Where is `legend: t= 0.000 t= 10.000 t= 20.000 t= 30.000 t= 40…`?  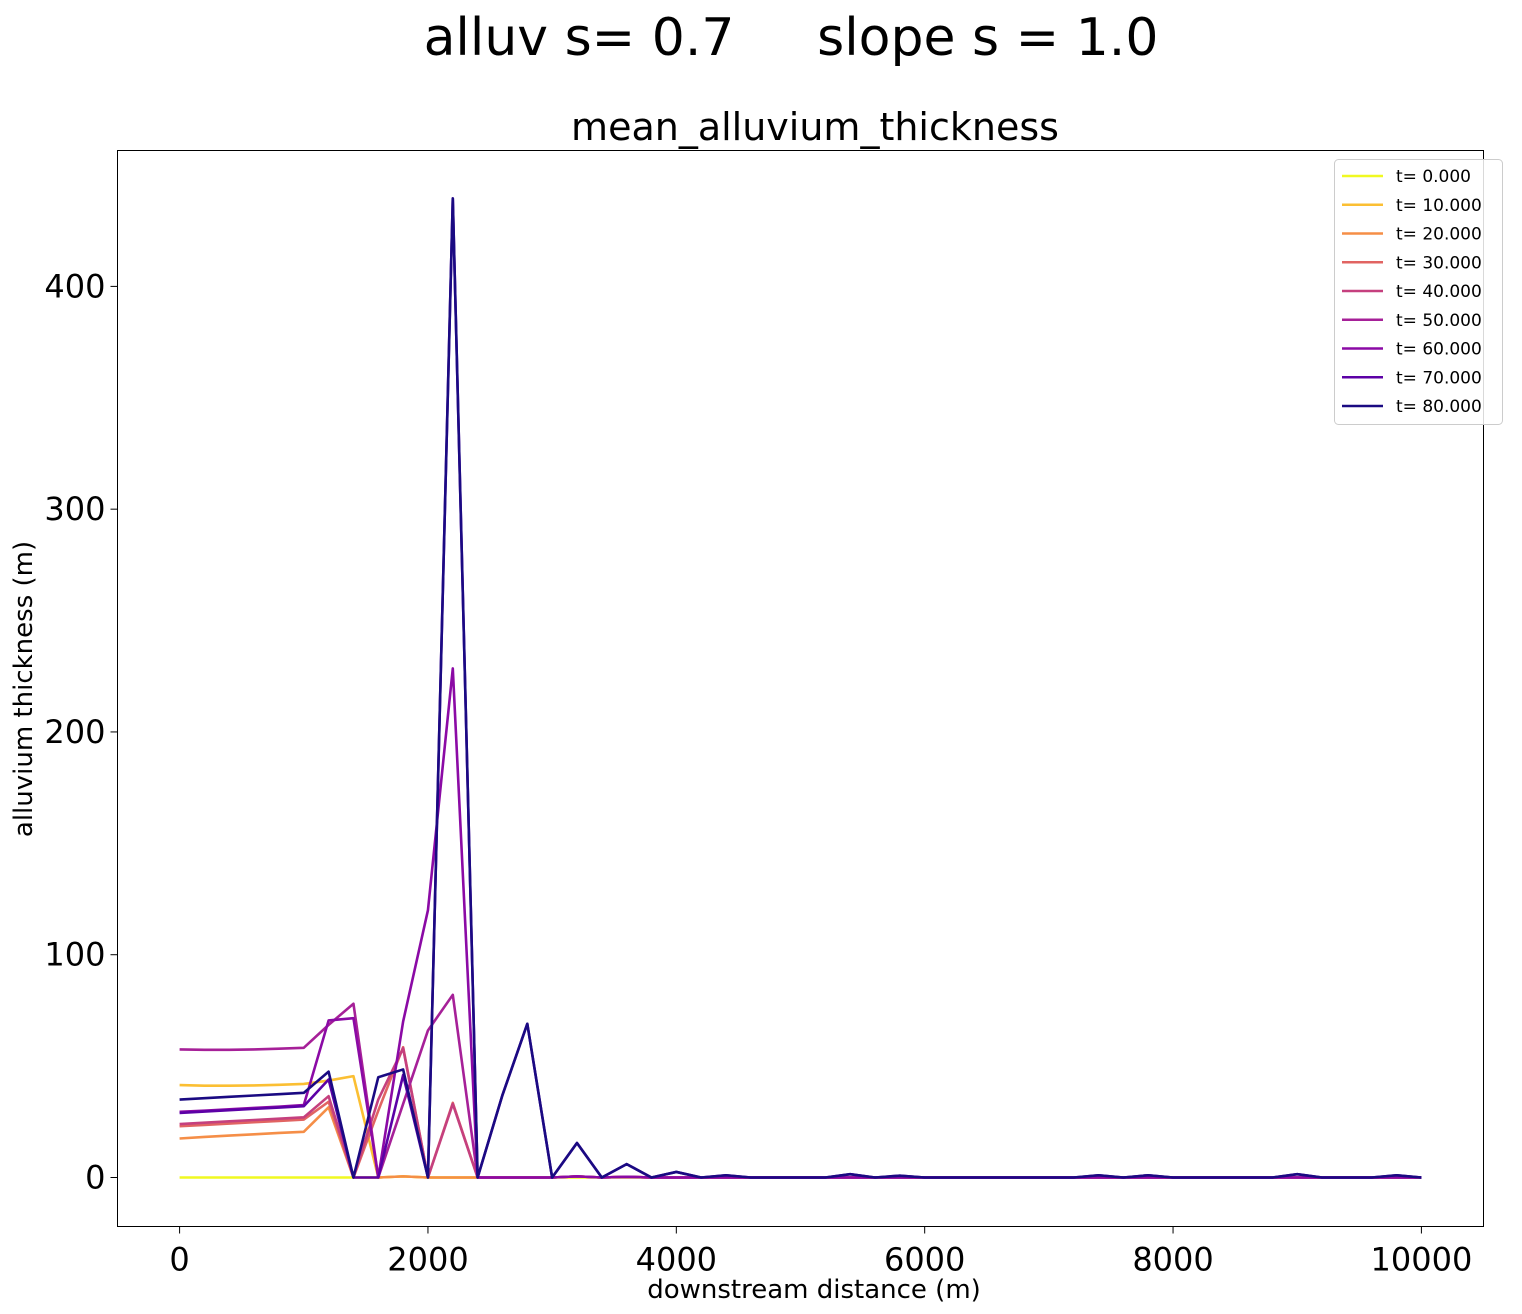 legend: t= 0.000 t= 10.000 t= 20.000 t= 30.000 t= 40… is located at coordinates (1418, 292).